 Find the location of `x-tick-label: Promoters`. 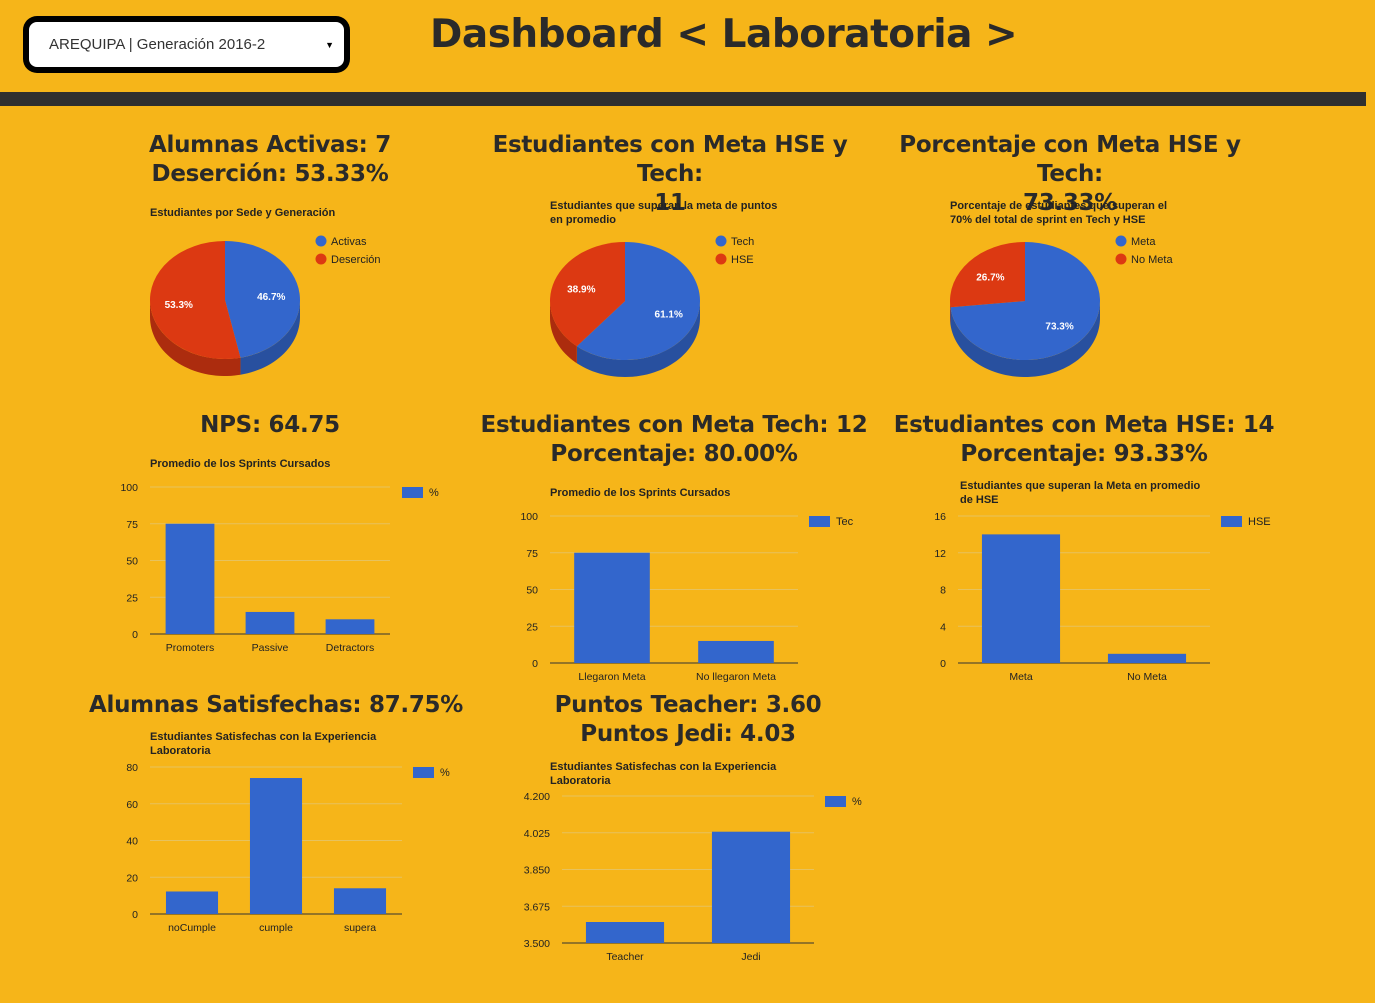

x-tick-label: Promoters is located at coordinates (190, 648).